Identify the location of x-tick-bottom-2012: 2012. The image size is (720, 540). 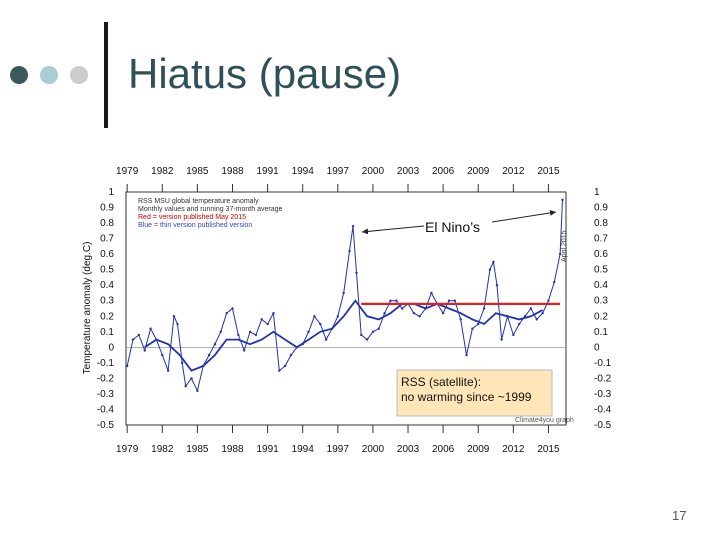
(513, 449).